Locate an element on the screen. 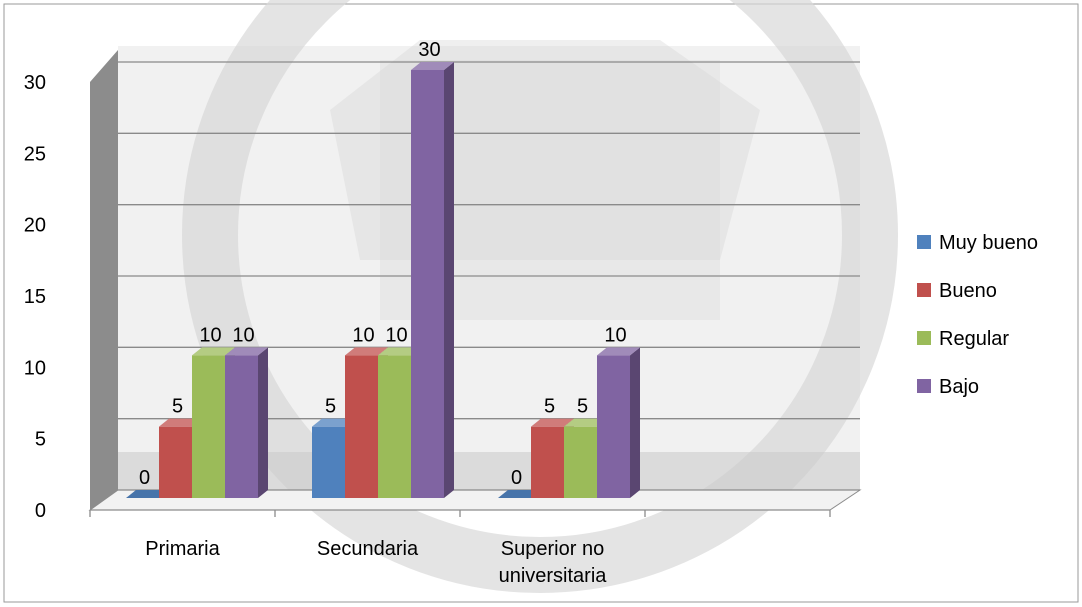 This screenshot has width=1082, height=607. side-wall is located at coordinates (104, 280).